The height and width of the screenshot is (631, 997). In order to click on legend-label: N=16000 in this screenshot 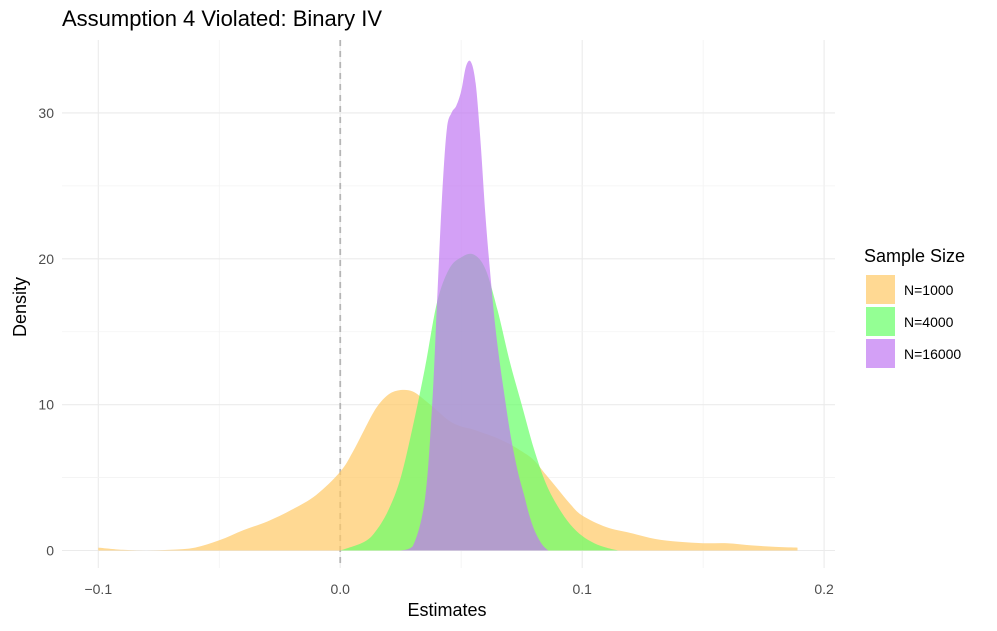, I will do `click(932, 354)`.